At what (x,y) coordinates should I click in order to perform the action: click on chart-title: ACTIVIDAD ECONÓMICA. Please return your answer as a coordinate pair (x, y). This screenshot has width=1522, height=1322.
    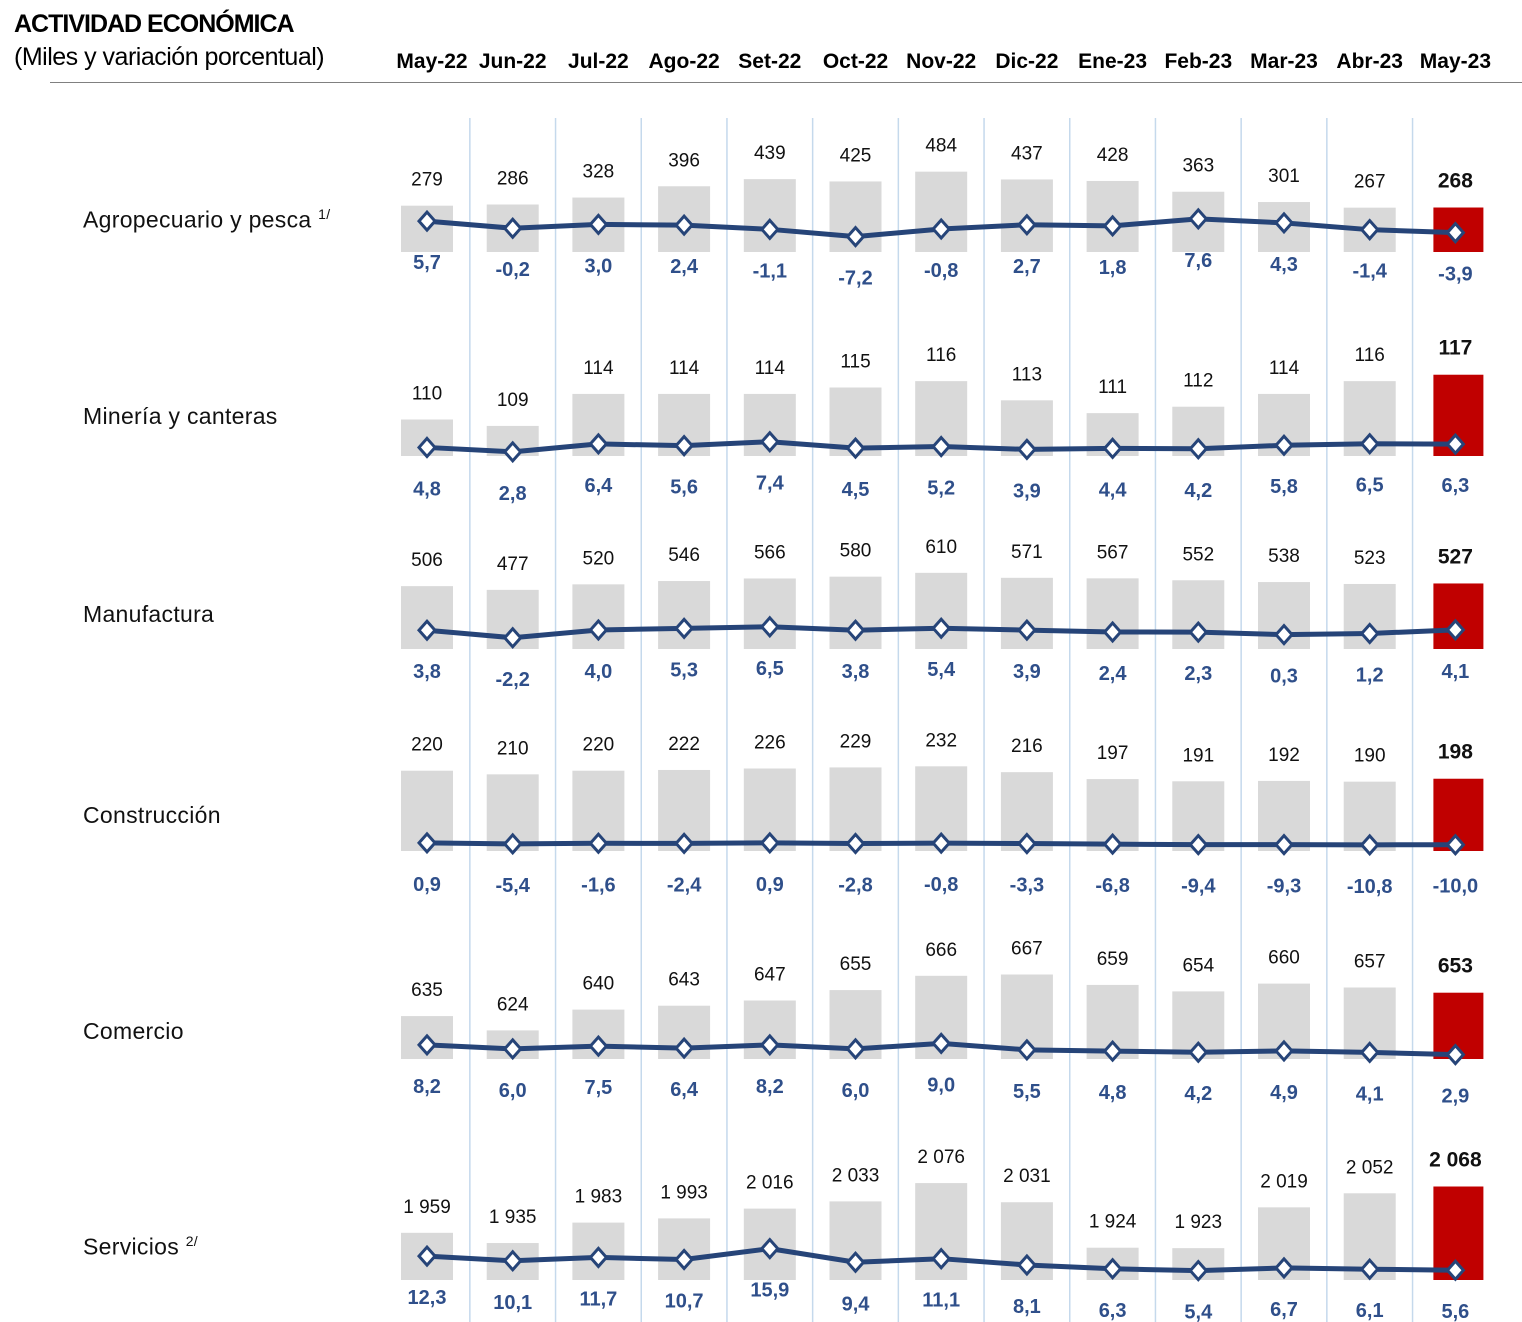
    Looking at the image, I should click on (154, 24).